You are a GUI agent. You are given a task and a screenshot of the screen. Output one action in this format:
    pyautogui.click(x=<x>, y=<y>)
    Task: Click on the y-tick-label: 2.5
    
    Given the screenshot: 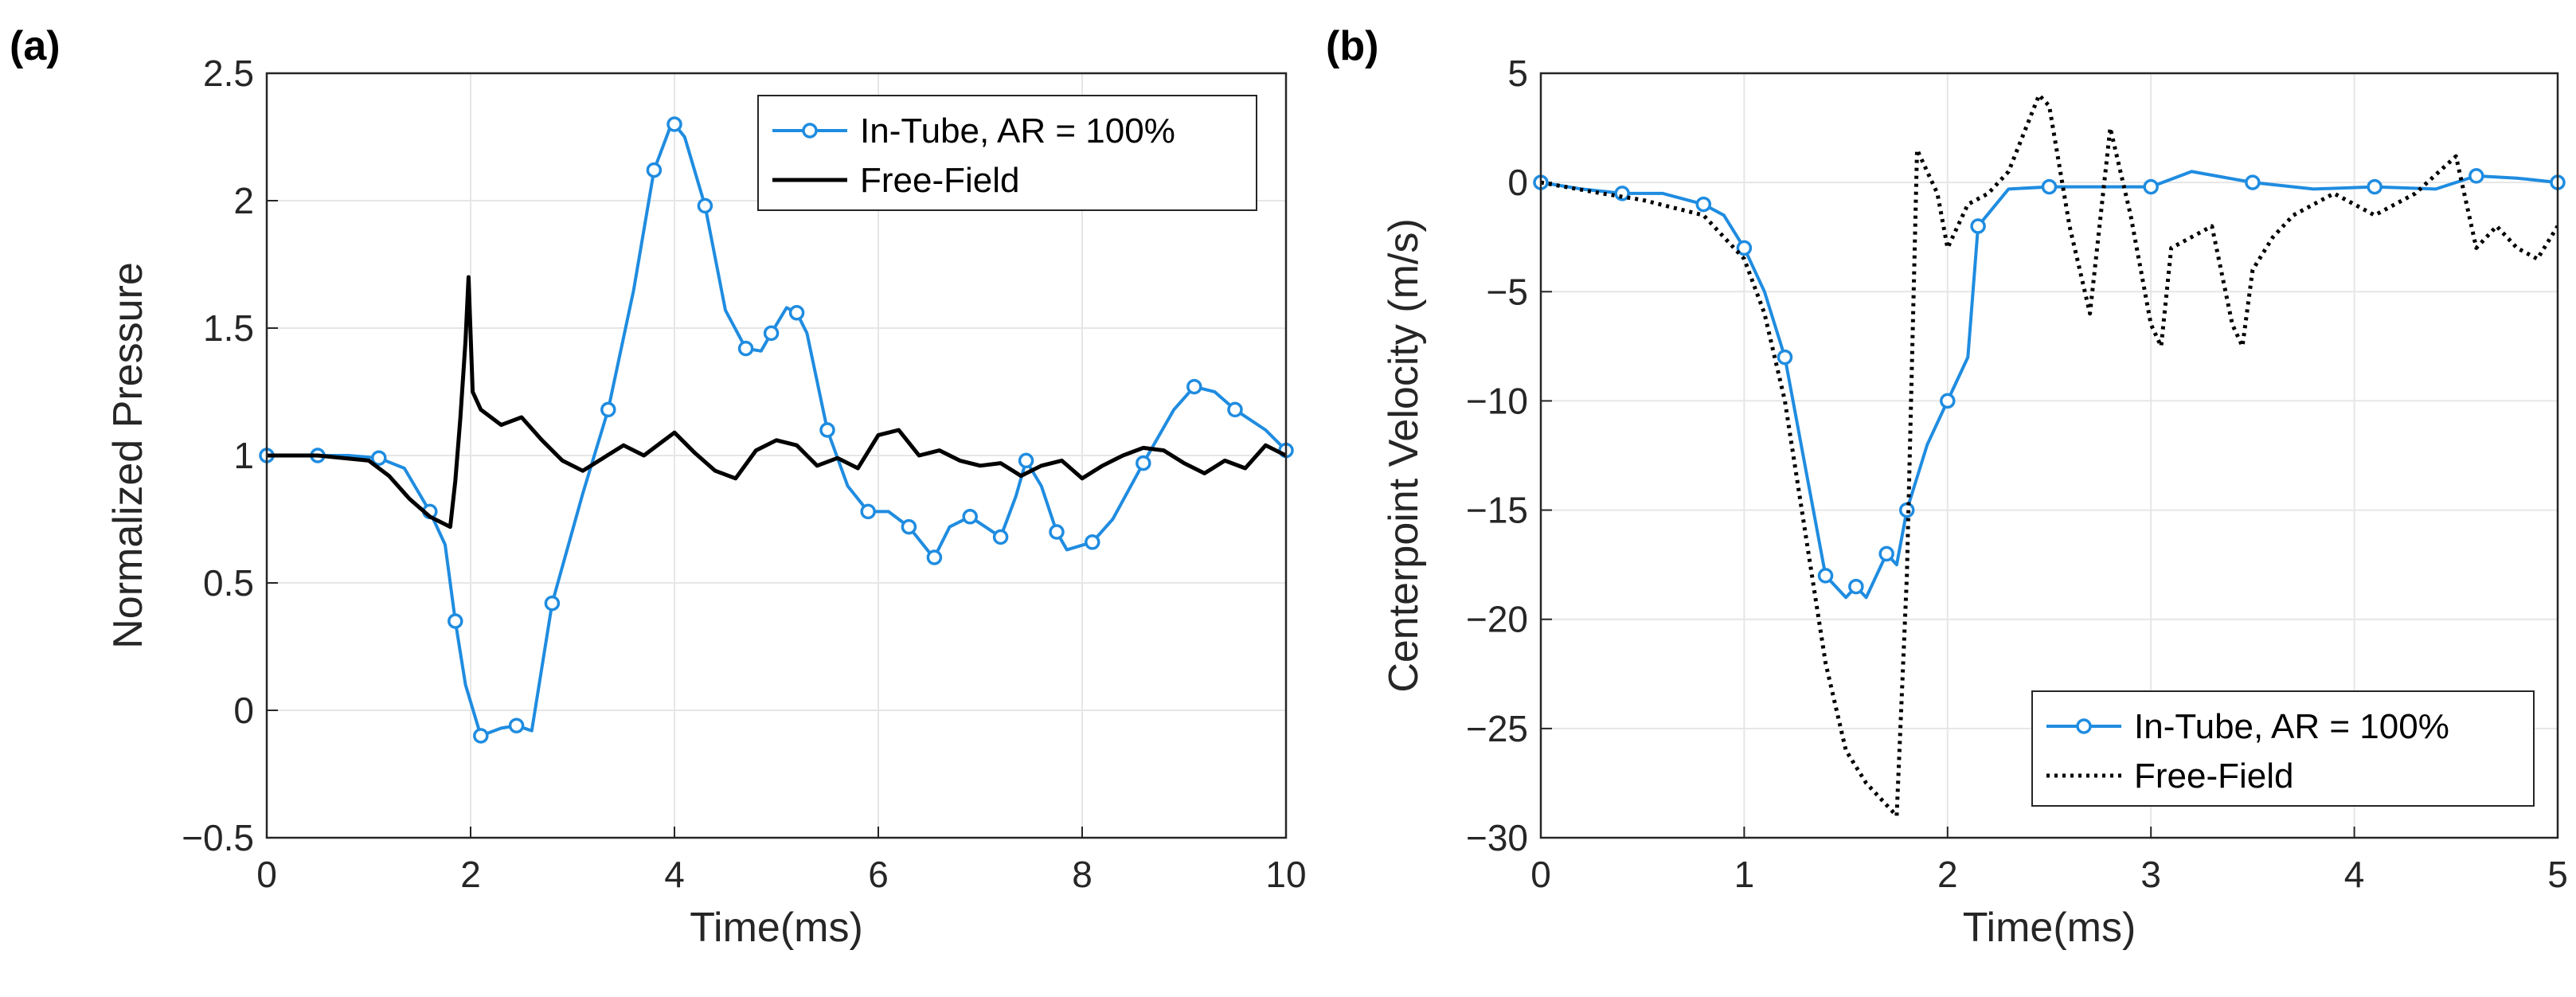 What is the action you would take?
    pyautogui.click(x=228, y=73)
    